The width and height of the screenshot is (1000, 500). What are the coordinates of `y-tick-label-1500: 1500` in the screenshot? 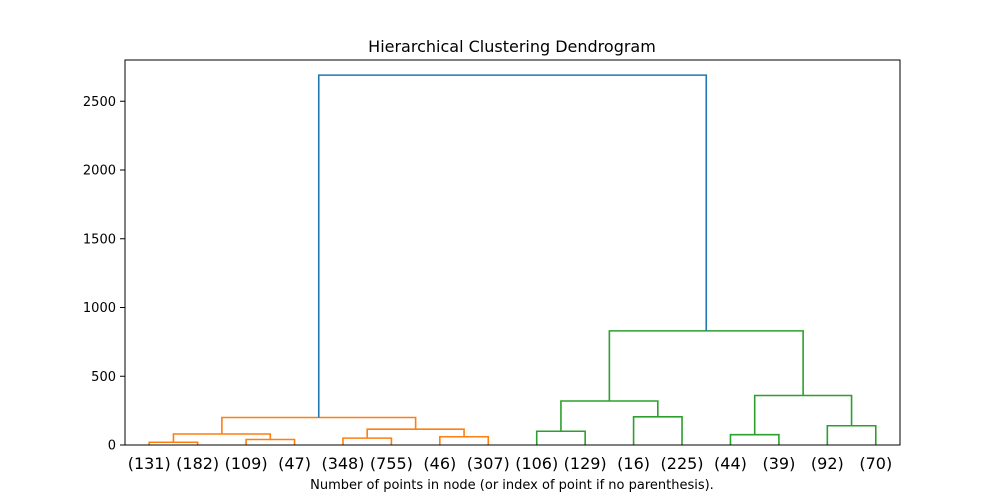 It's located at (99, 239).